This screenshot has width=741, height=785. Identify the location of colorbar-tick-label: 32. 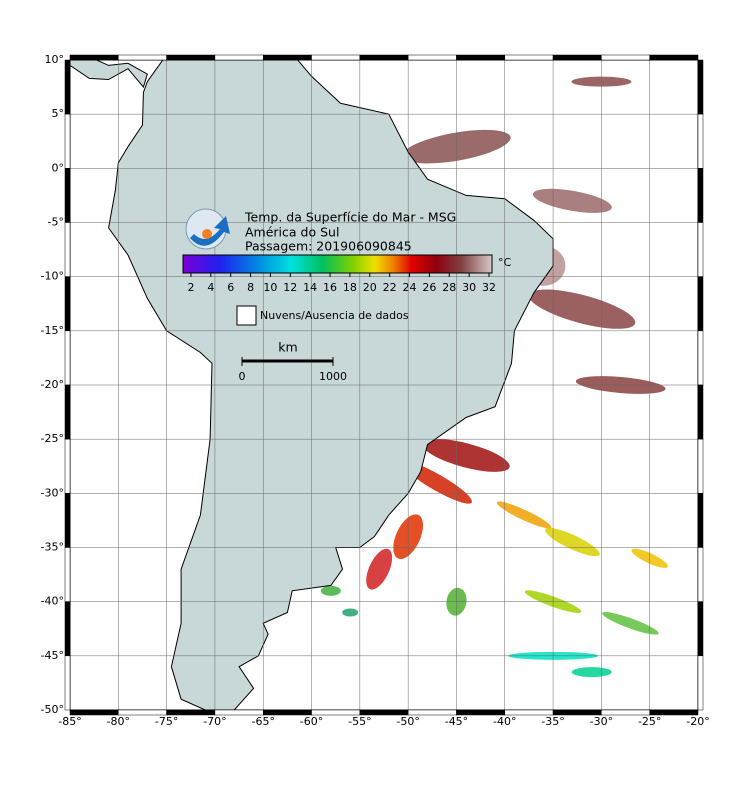
(489, 287).